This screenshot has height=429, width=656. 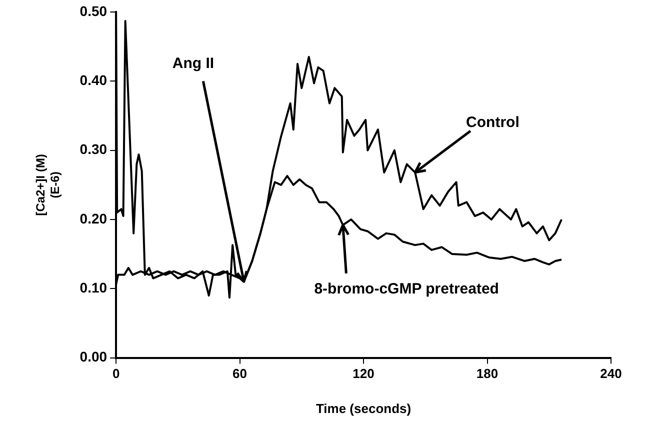 What do you see at coordinates (94, 10) in the screenshot?
I see `y-tick-label: 0.50` at bounding box center [94, 10].